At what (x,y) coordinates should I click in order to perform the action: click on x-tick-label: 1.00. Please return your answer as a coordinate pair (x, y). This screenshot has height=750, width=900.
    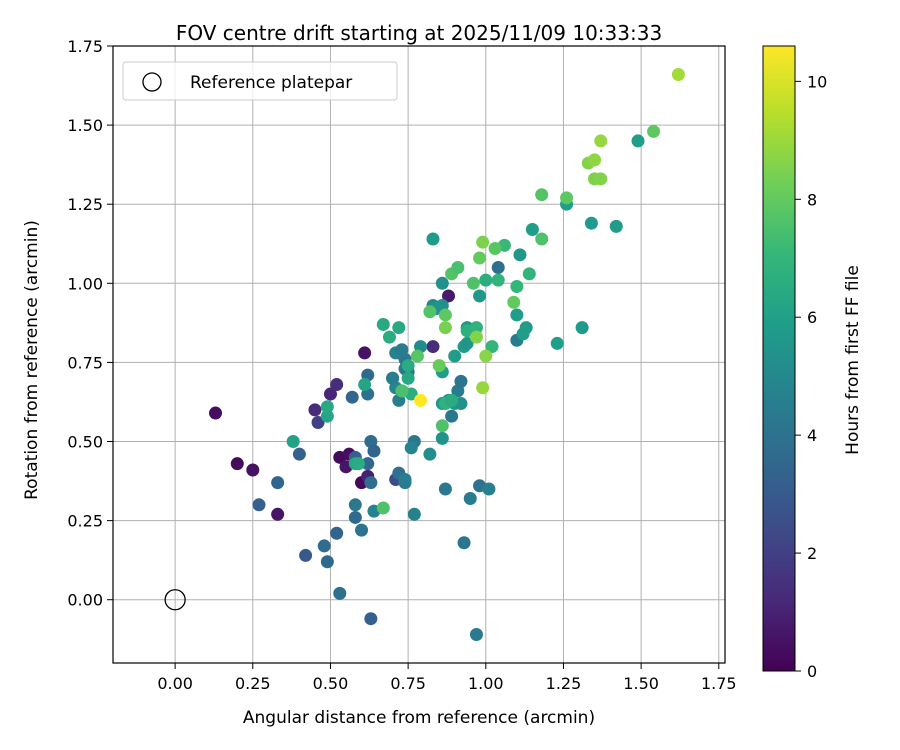
    Looking at the image, I should click on (486, 683).